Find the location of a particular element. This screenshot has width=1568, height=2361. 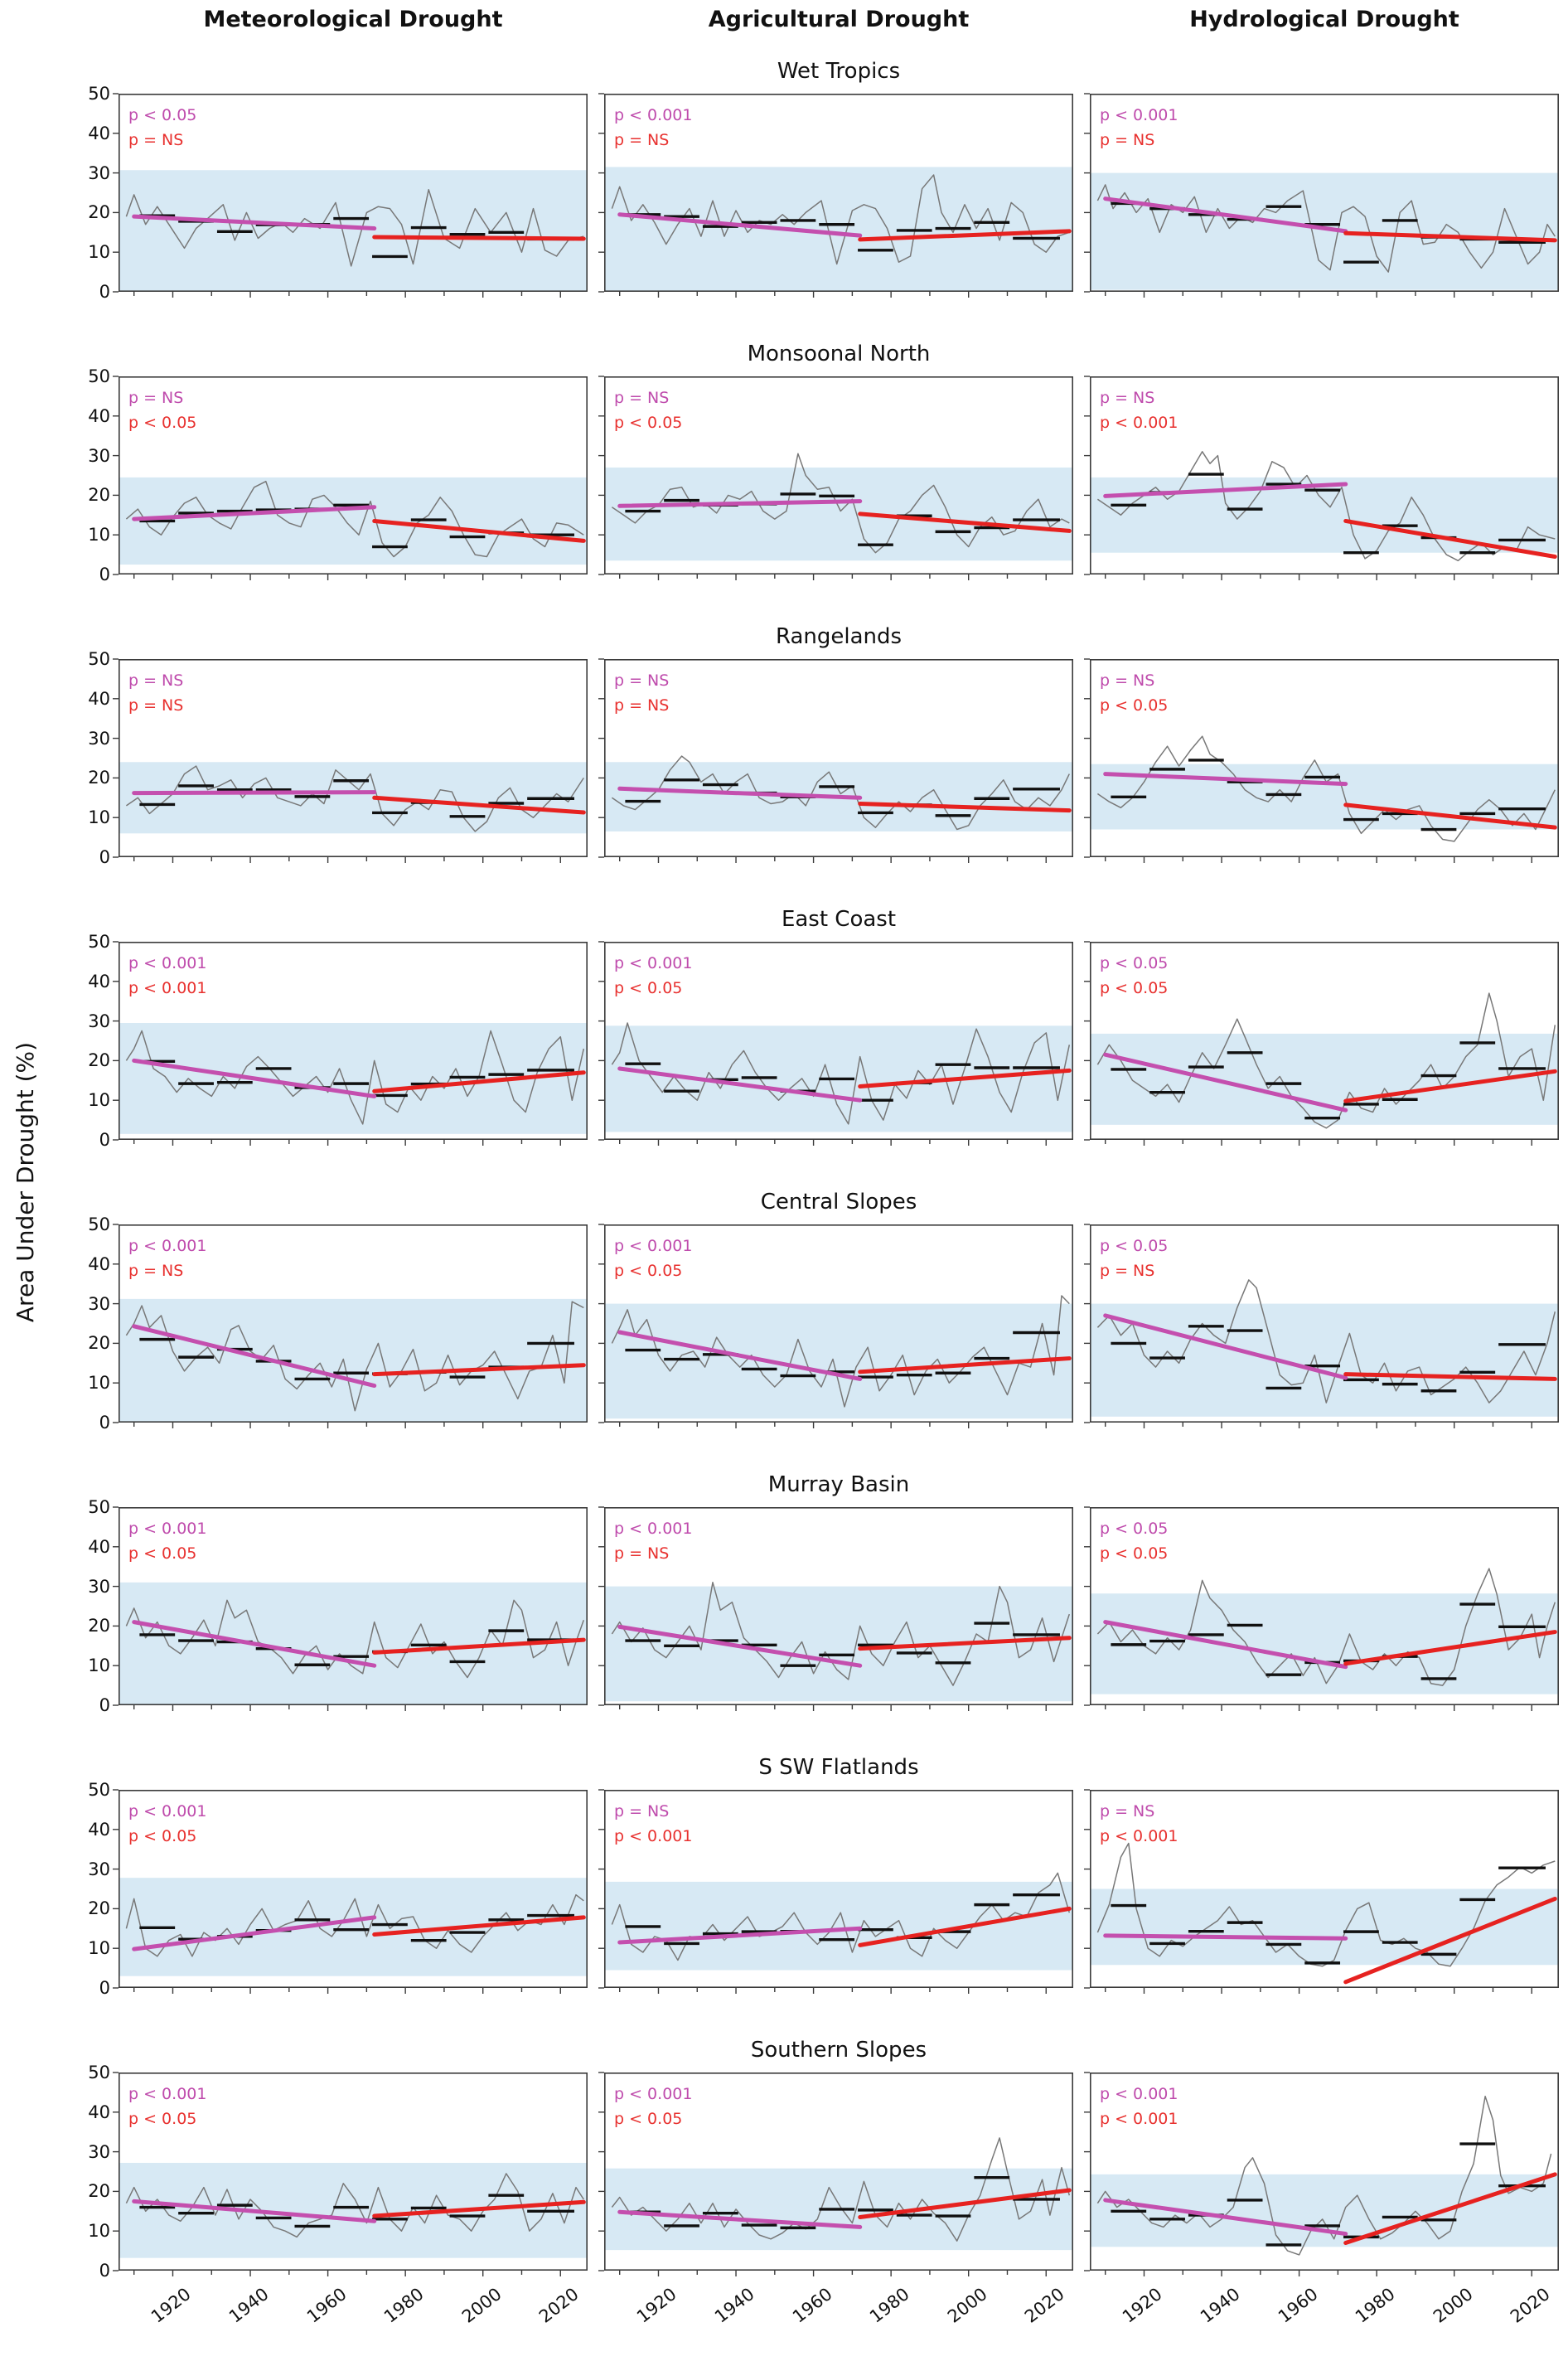

panel-east-coast-hydrological: p < 0.05 p < 0.05 is located at coordinates (1322, 1043).